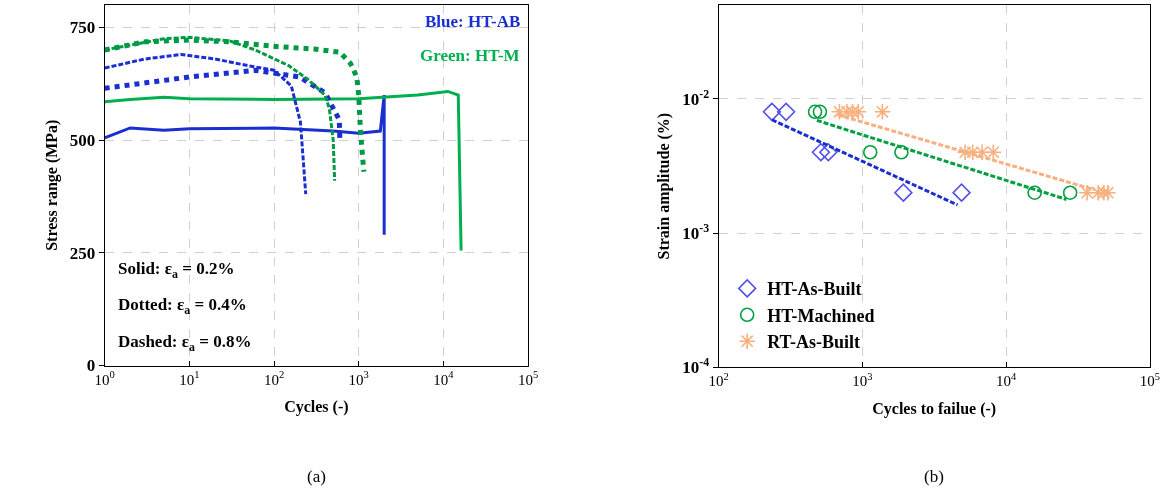 This screenshot has height=498, width=1161. What do you see at coordinates (185, 343) in the screenshot?
I see `annotation: Dashed: ε$_{a}$ = 0.8%` at bounding box center [185, 343].